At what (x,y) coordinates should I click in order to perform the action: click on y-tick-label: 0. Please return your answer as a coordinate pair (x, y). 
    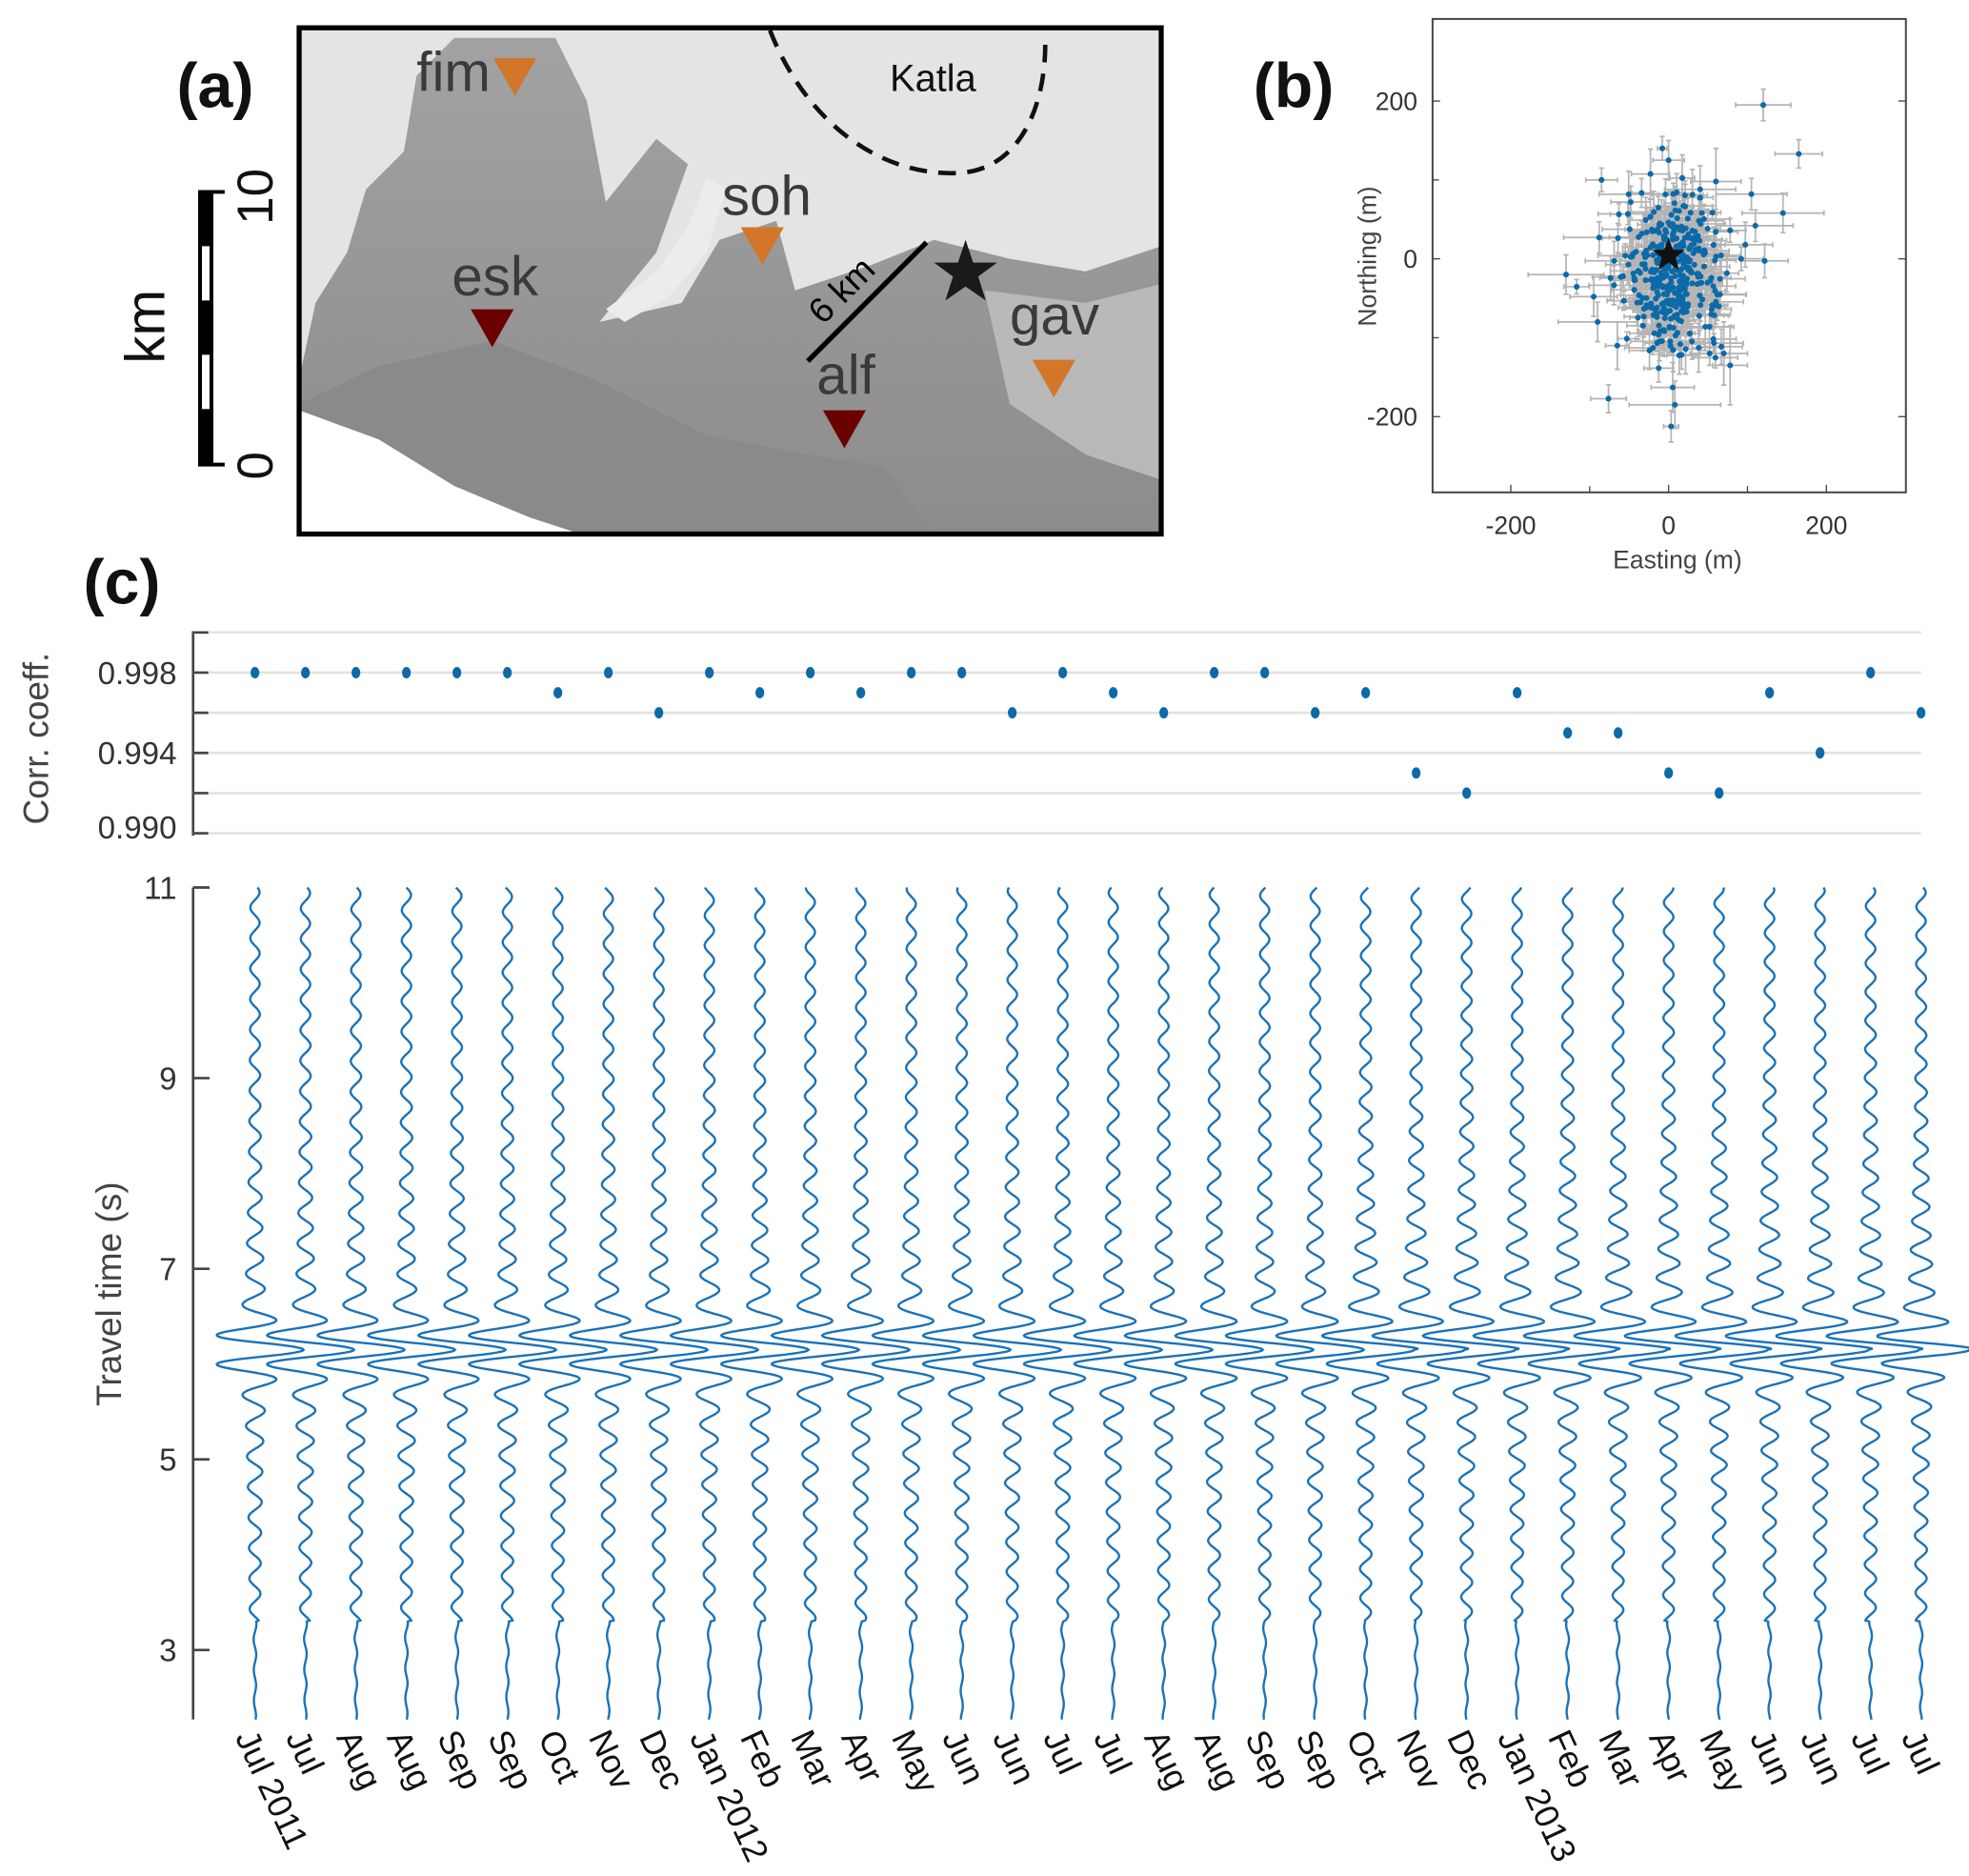
    Looking at the image, I should click on (1410, 259).